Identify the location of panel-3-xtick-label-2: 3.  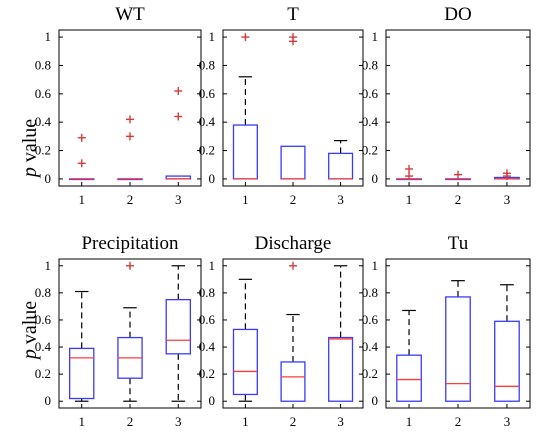
(178, 421).